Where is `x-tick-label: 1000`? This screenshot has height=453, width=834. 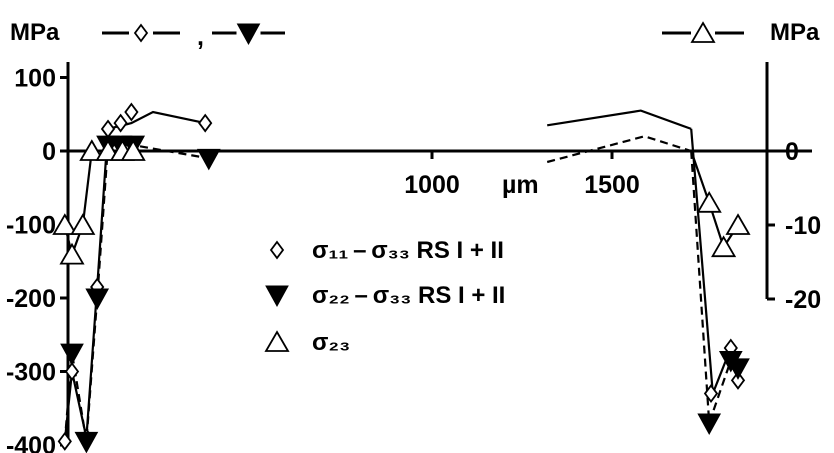 x-tick-label: 1000 is located at coordinates (432, 185).